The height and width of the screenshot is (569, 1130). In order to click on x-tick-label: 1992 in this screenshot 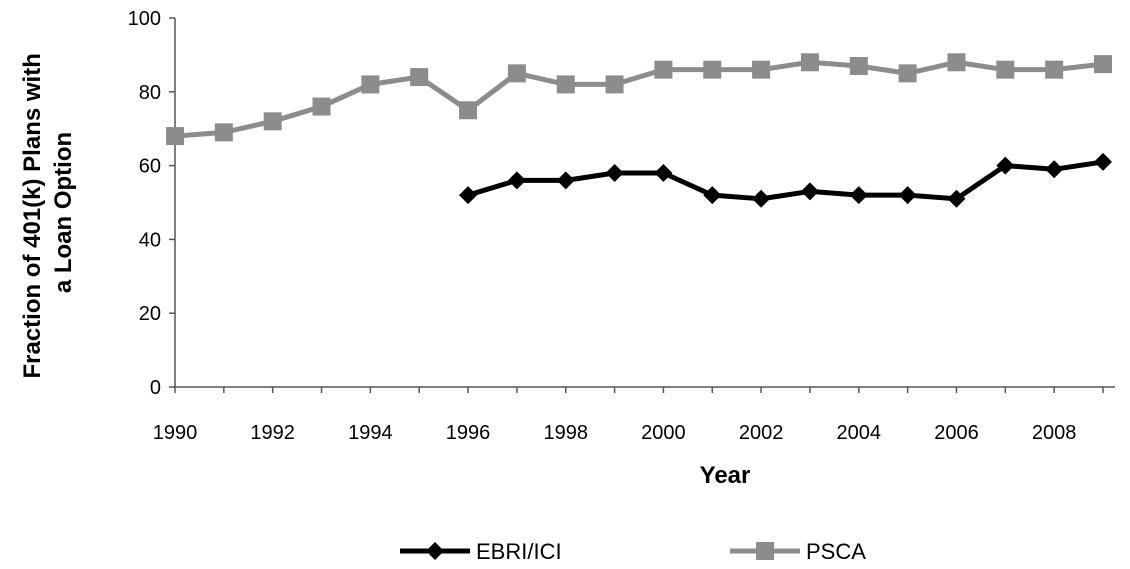, I will do `click(272, 433)`.